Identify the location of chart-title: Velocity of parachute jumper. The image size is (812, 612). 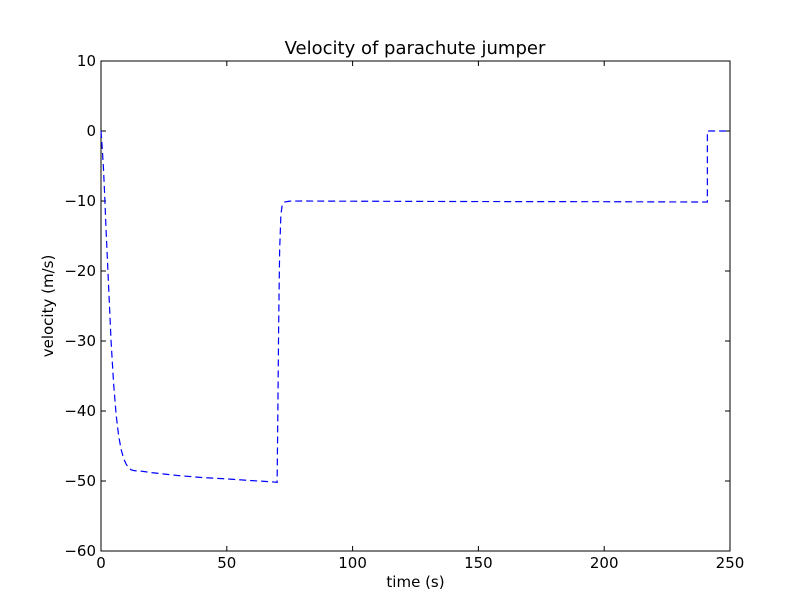
(415, 48).